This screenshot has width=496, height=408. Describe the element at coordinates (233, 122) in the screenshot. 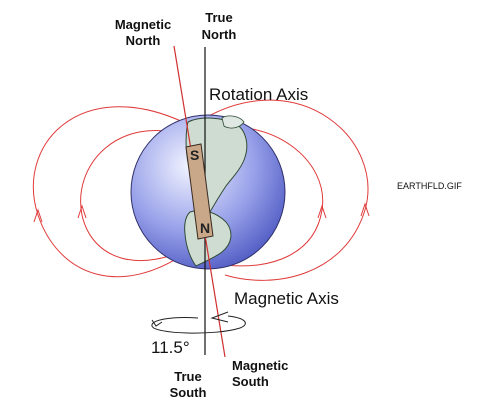

I see `greenland` at that location.